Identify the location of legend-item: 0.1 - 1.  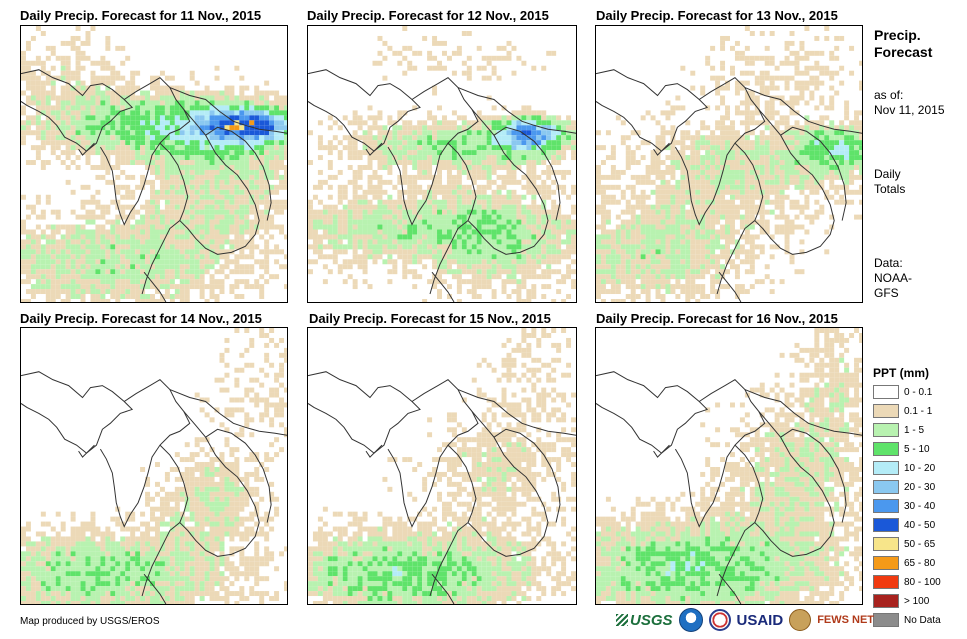
(907, 411).